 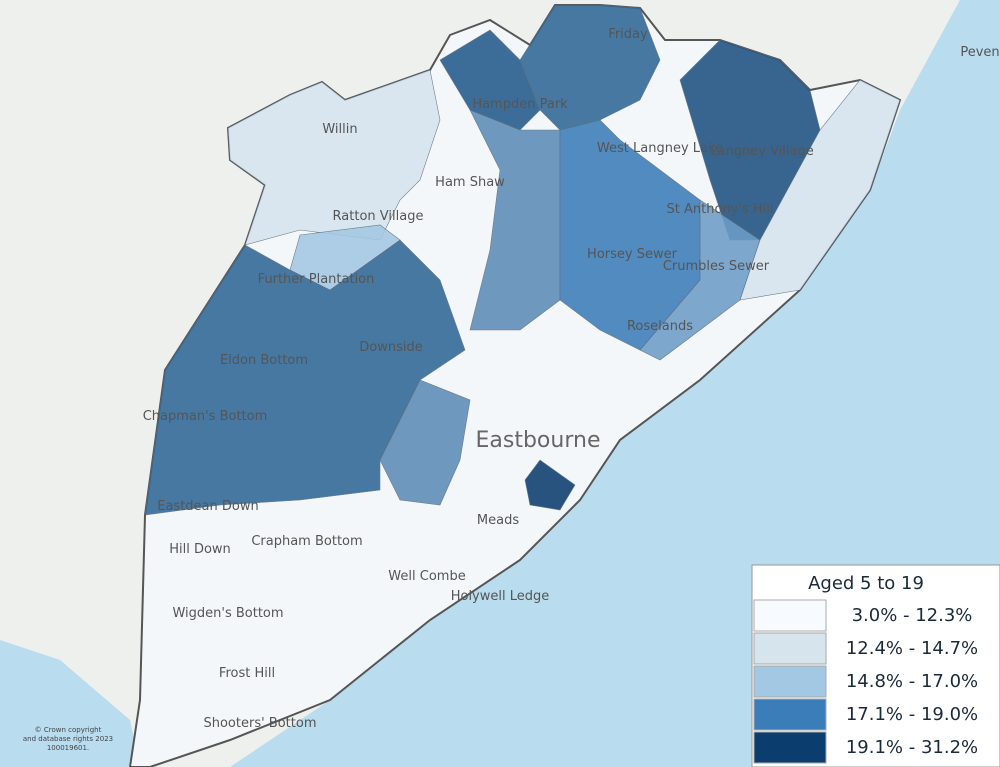 What do you see at coordinates (306, 541) in the screenshot?
I see `place-label: Crapham Bottom` at bounding box center [306, 541].